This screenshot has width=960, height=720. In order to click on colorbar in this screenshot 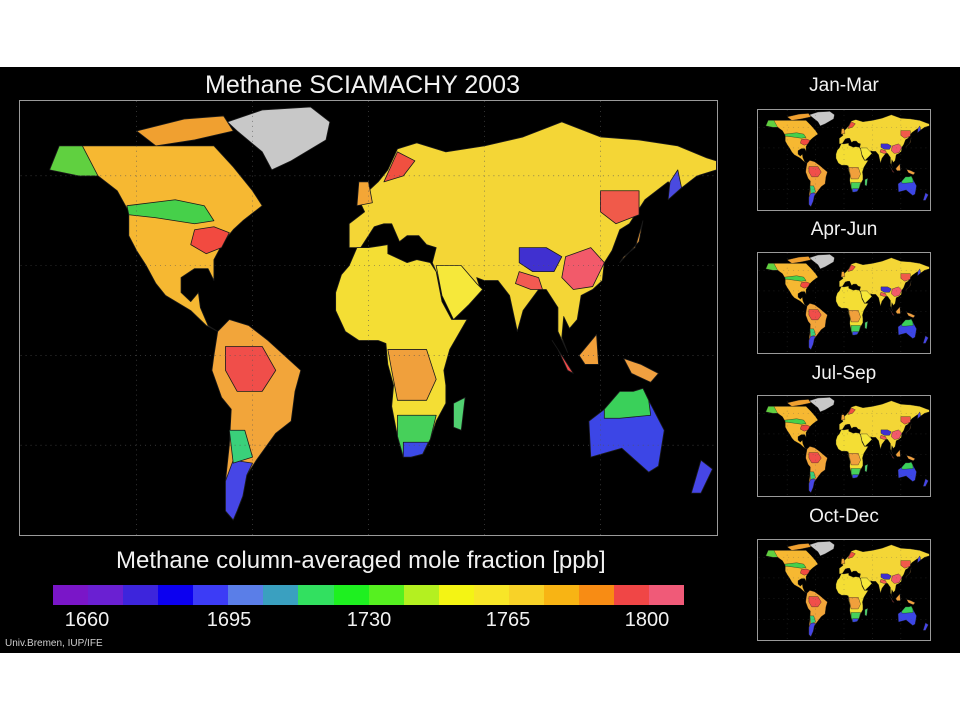, I will do `click(369, 595)`.